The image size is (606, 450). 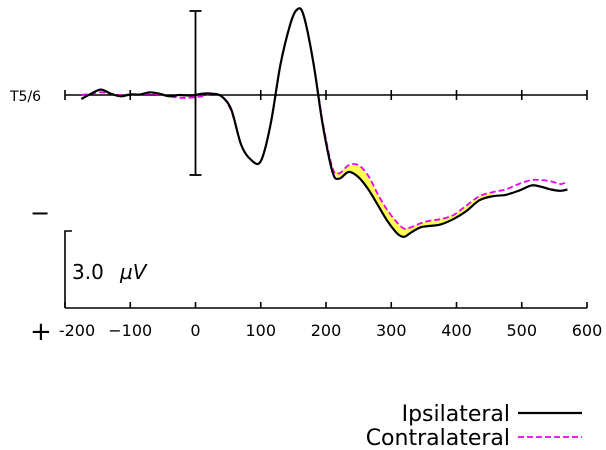 What do you see at coordinates (25, 97) in the screenshot?
I see `channel-label: T5/6` at bounding box center [25, 97].